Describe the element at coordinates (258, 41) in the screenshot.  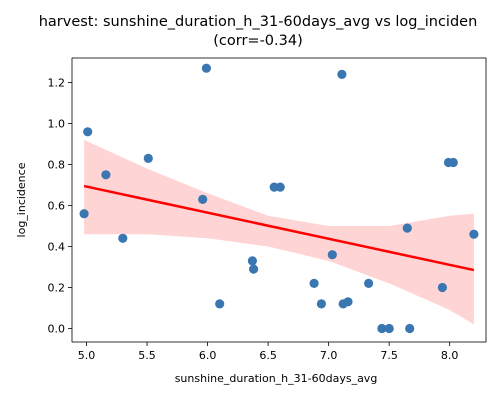
I see `chart-subtitle: (corr=-0.34)` at that location.